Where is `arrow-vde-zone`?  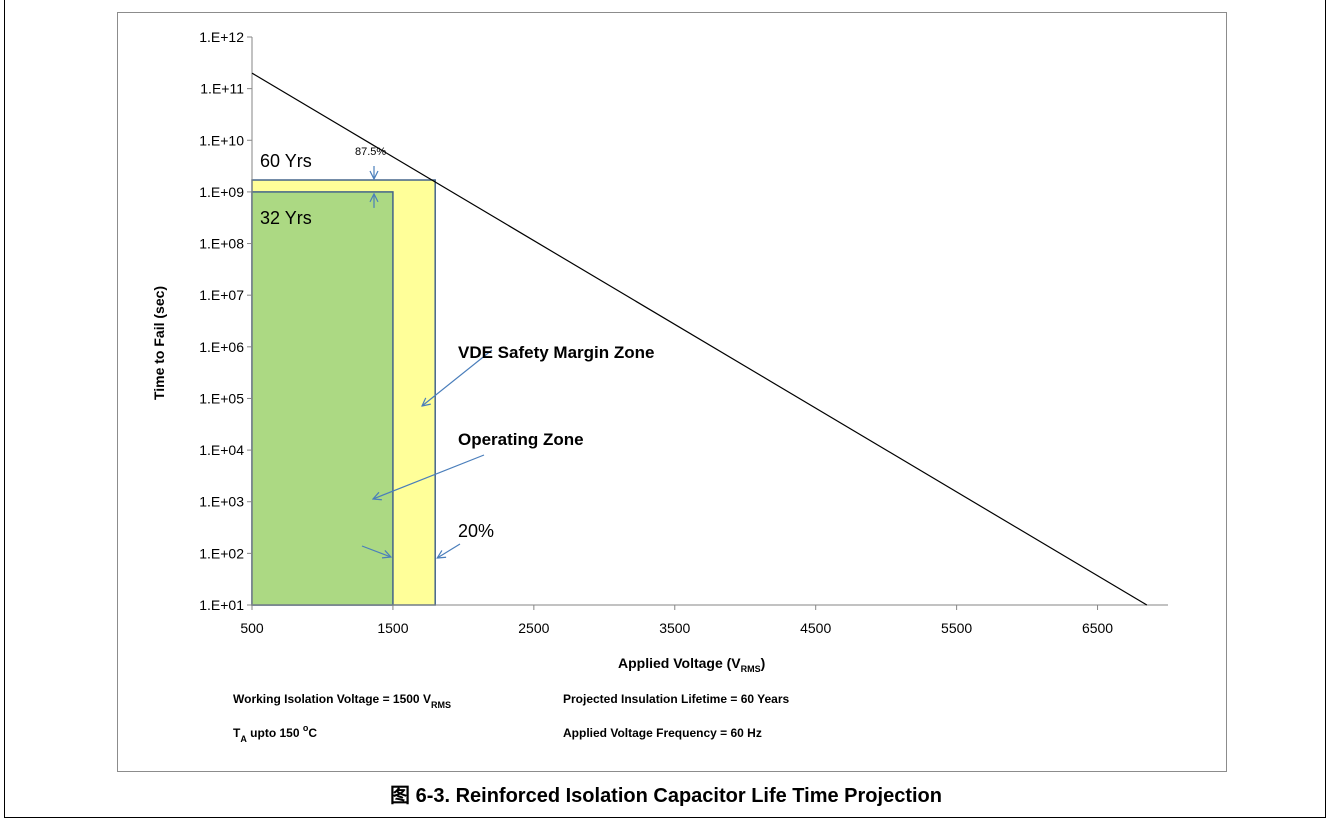
arrow-vde-zone is located at coordinates (457, 377).